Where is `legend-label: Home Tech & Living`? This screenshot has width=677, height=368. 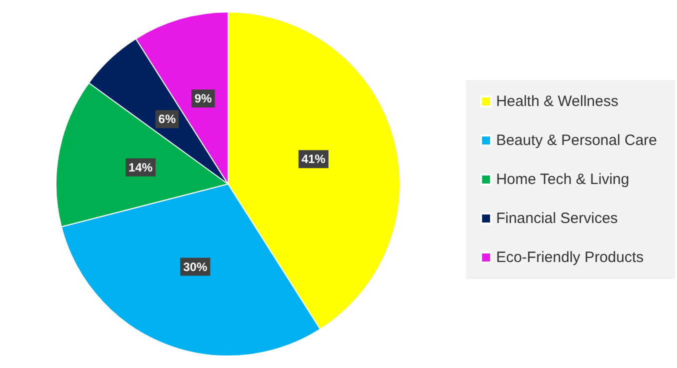
legend-label: Home Tech & Living is located at coordinates (563, 179).